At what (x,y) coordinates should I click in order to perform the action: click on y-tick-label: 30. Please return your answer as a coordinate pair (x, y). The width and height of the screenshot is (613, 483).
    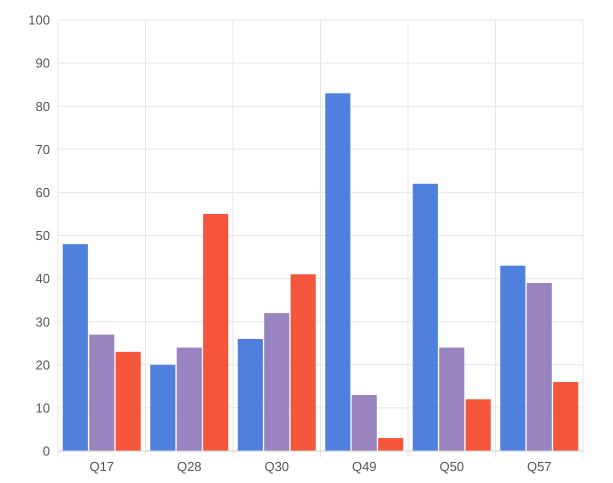
    Looking at the image, I should click on (43, 322).